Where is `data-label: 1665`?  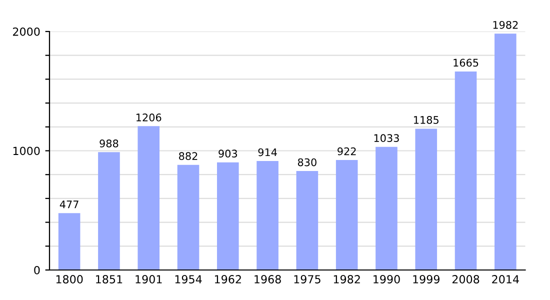
data-label: 1665 is located at coordinates (466, 62).